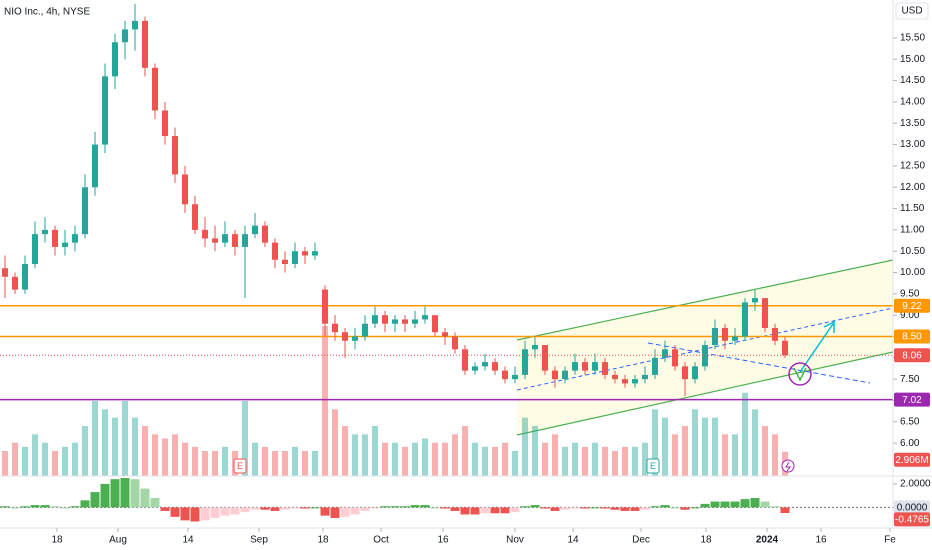  I want to click on y-tick-label: 14.50, so click(912, 80).